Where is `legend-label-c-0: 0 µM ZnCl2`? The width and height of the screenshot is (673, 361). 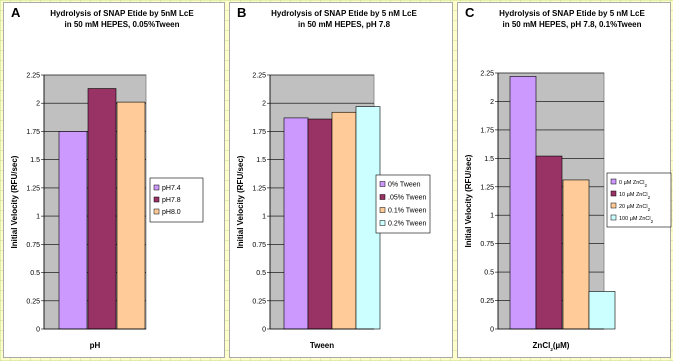
legend-label-c-0: 0 µM ZnCl2 is located at coordinates (633, 184).